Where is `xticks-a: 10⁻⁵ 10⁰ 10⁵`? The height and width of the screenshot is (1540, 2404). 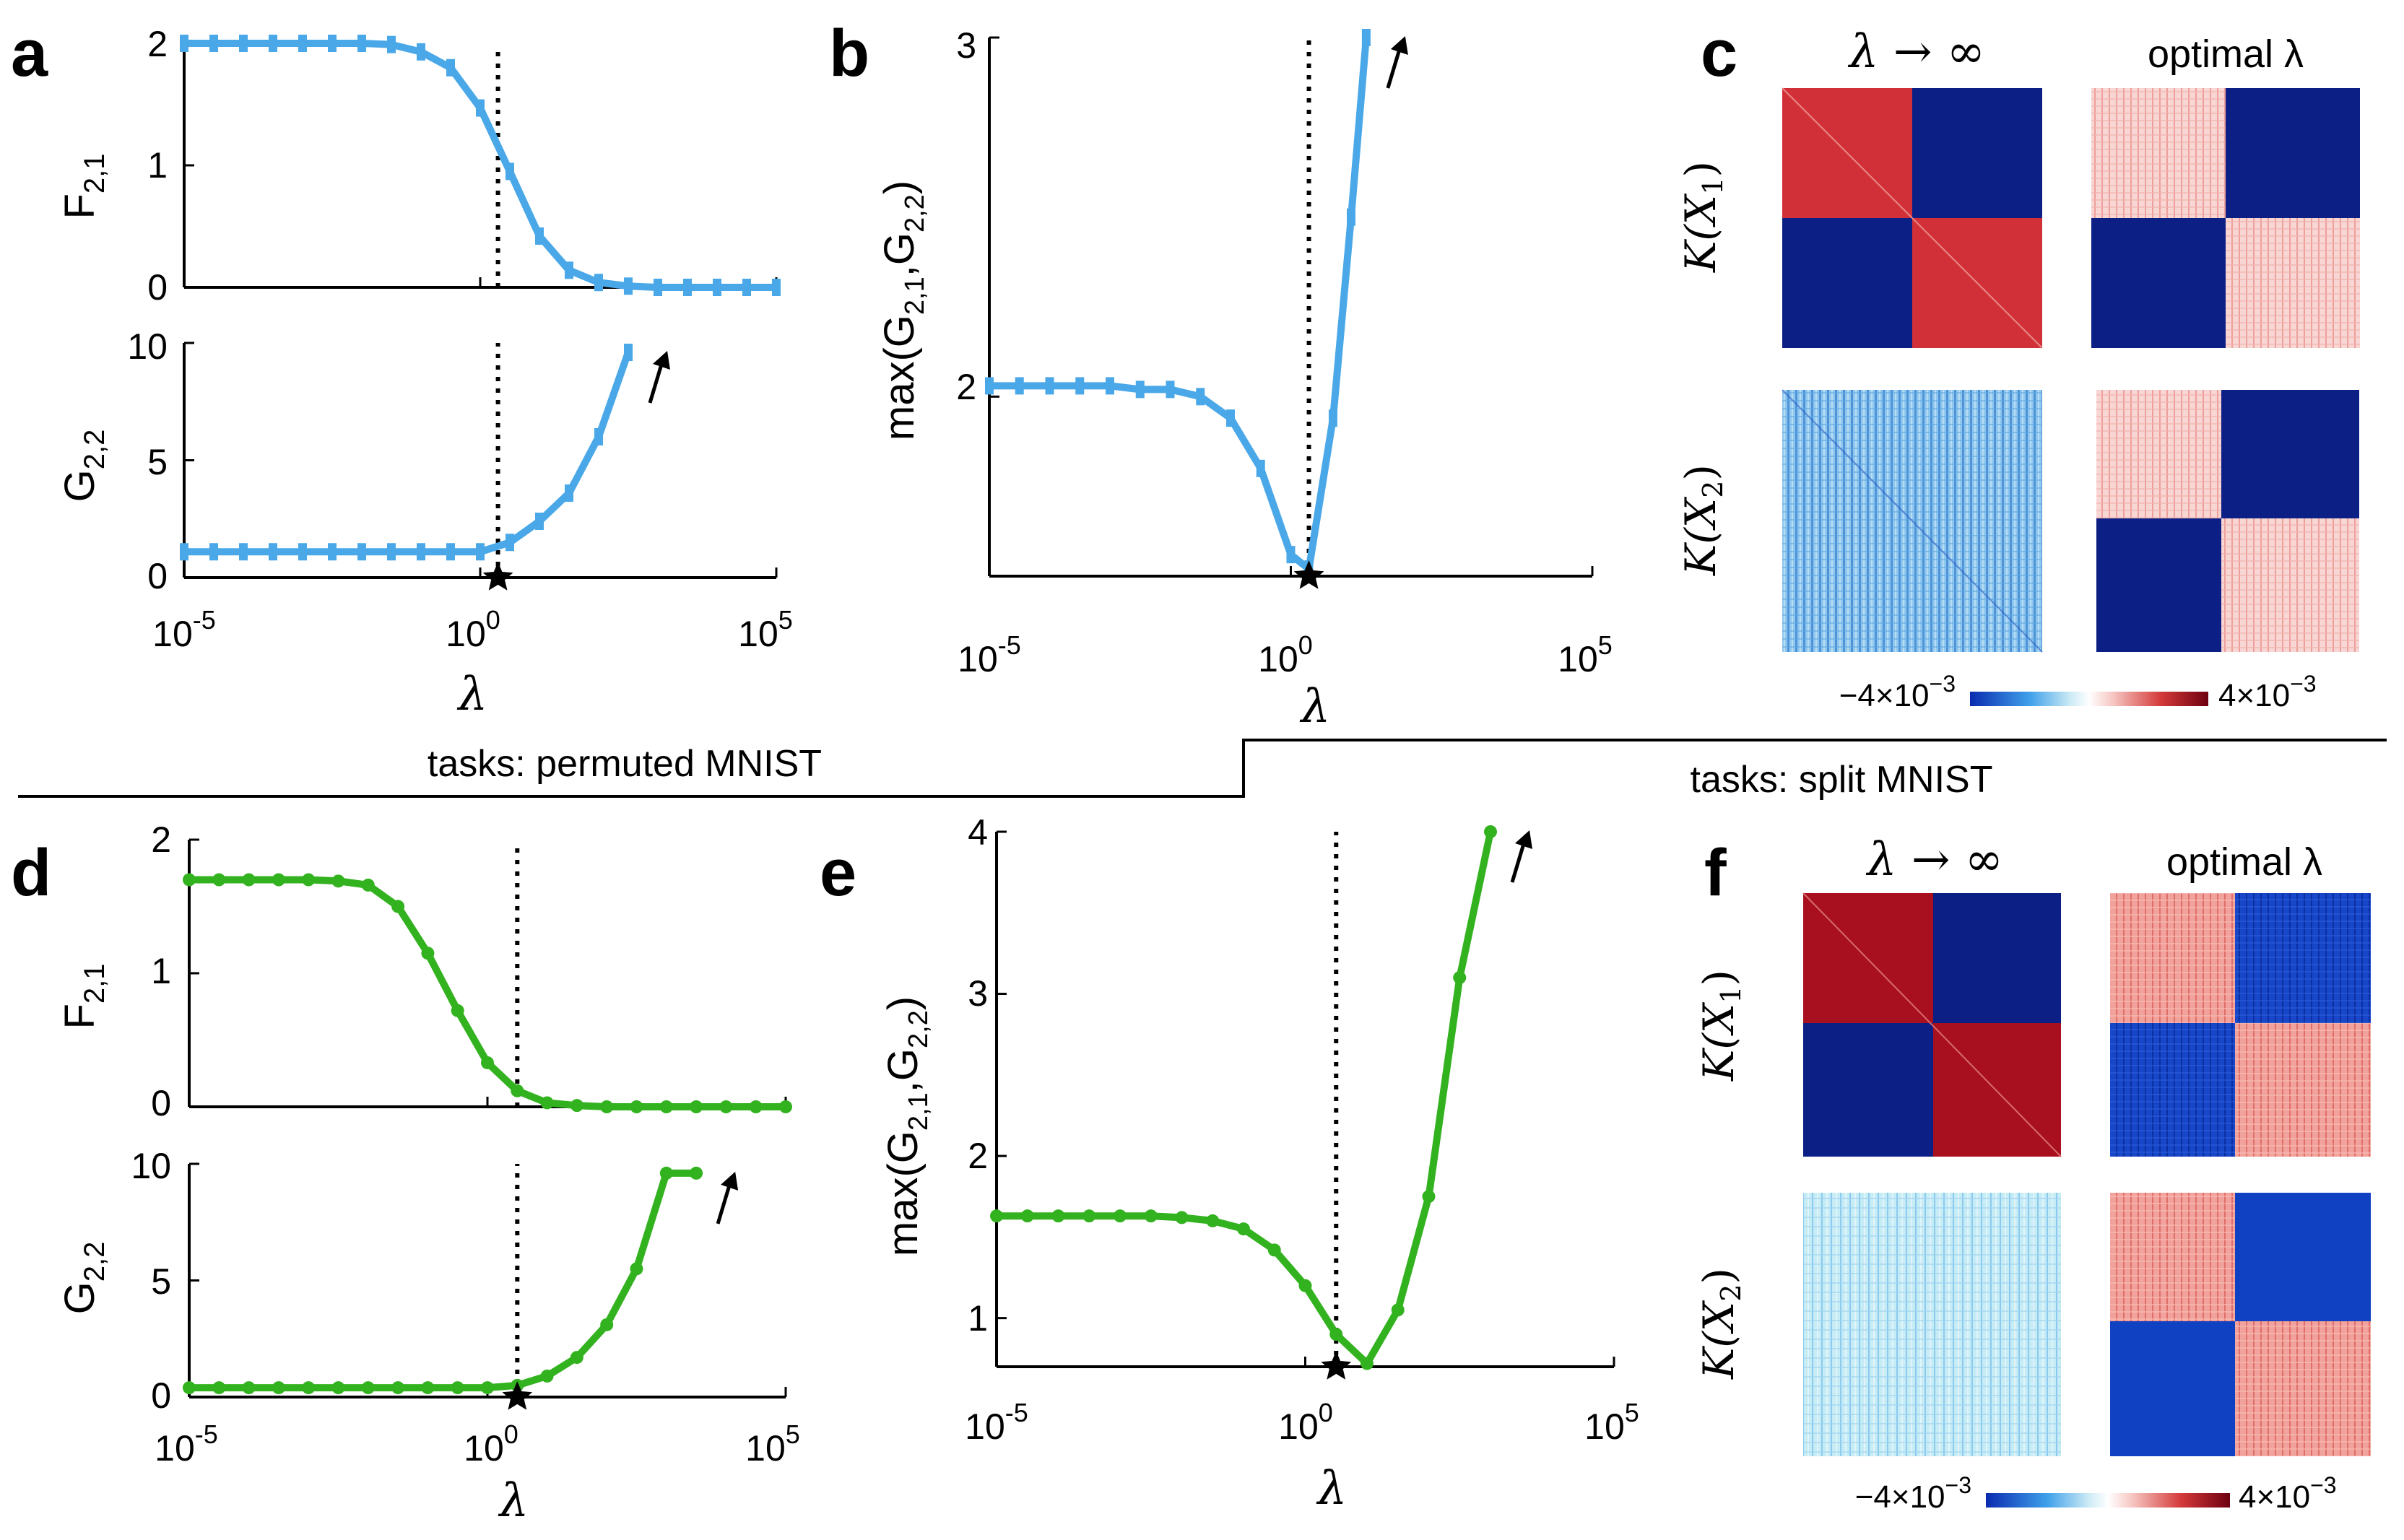
xticks-a: 10⁻⁵ 10⁰ 10⁵ is located at coordinates (473, 629).